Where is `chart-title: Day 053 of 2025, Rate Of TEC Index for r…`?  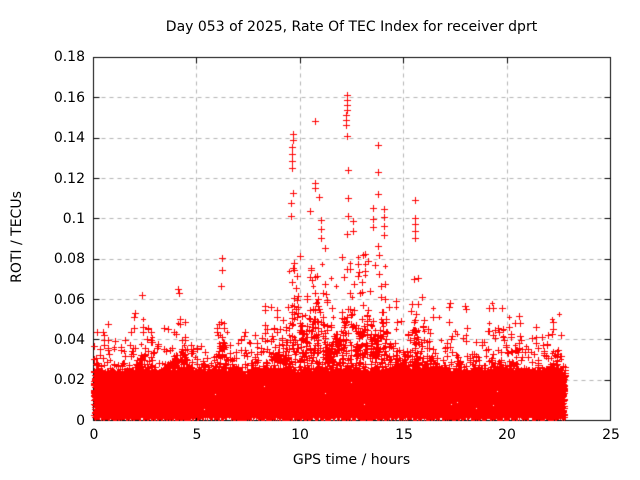 chart-title: Day 053 of 2025, Rate Of TEC Index for r… is located at coordinates (351, 27).